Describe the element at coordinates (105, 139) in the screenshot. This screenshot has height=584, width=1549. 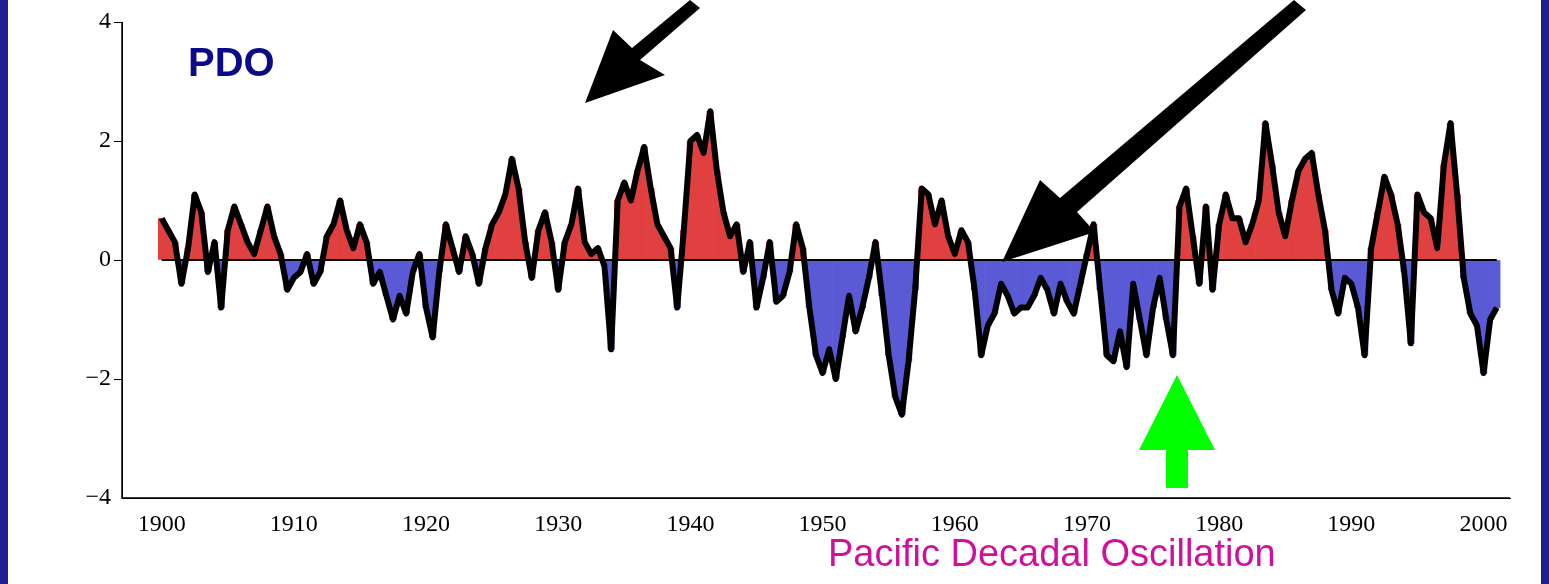
I see `y-tick-label: 2` at that location.